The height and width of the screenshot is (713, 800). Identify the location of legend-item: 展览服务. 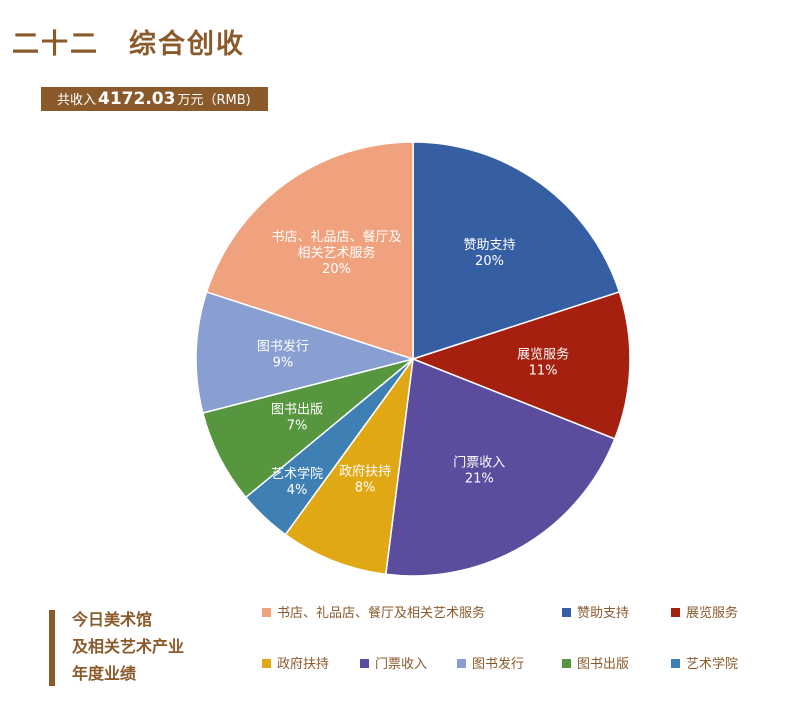
(704, 614).